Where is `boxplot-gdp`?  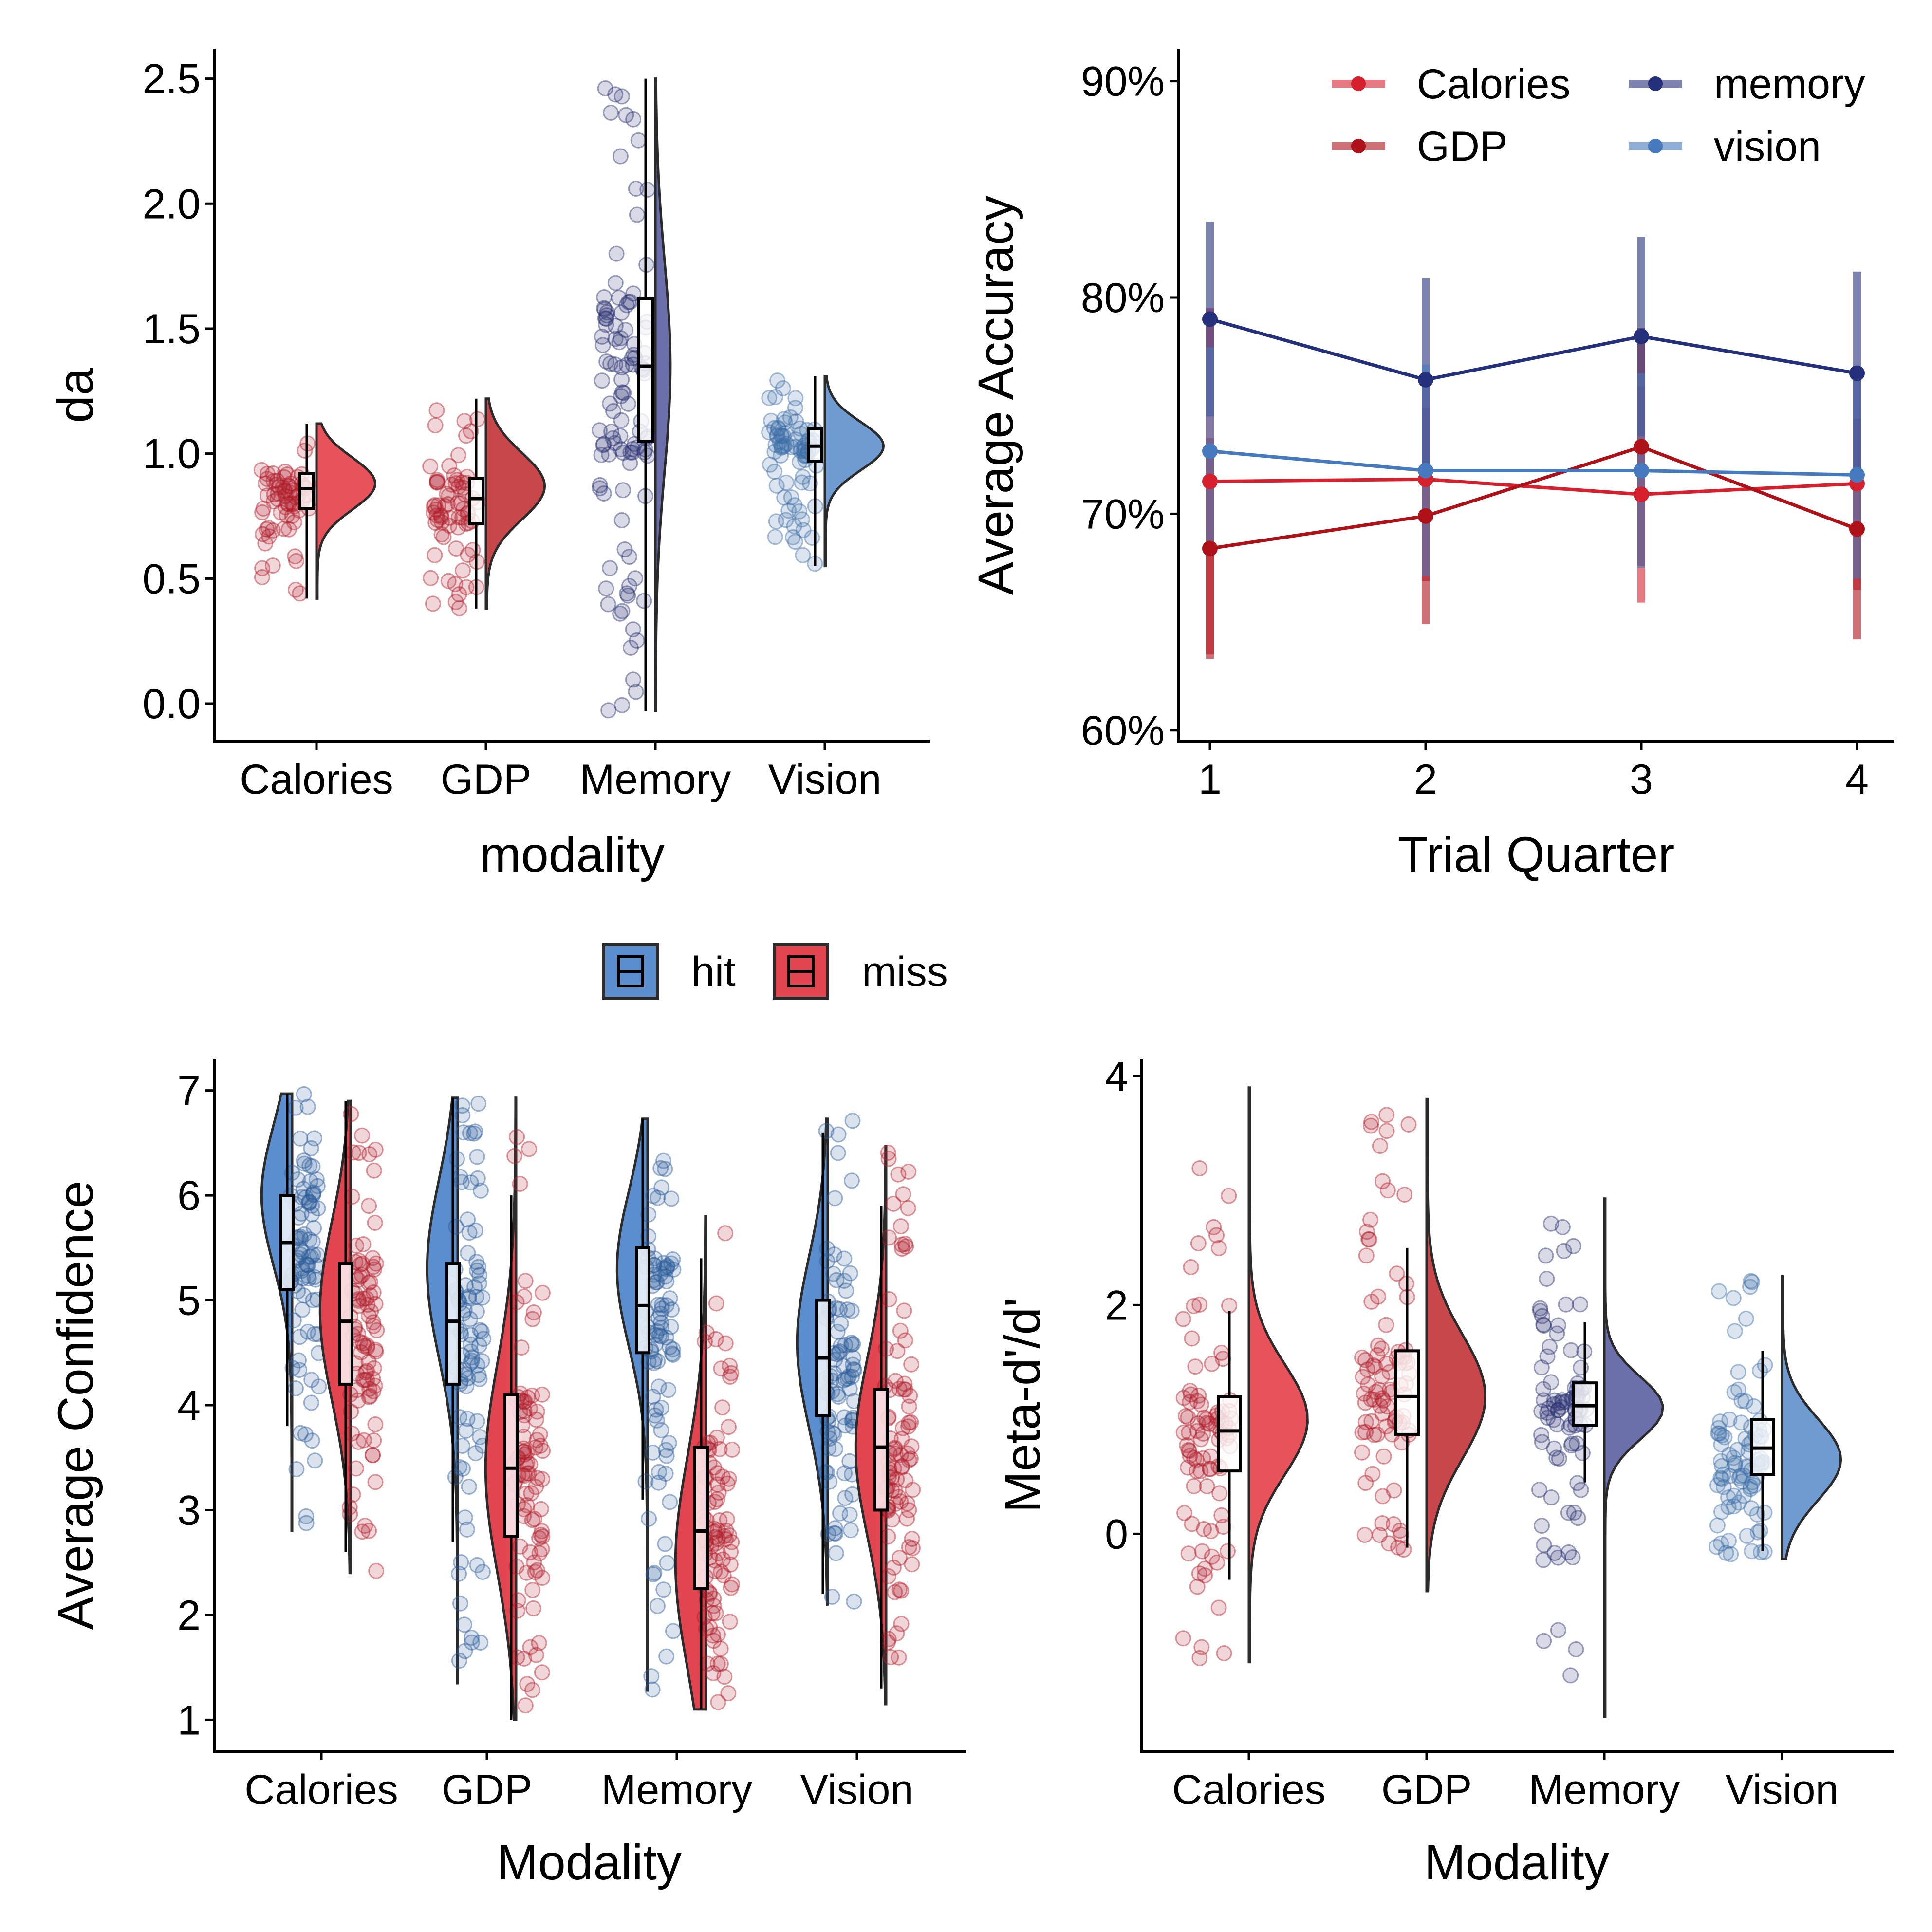
boxplot-gdp is located at coordinates (476, 501).